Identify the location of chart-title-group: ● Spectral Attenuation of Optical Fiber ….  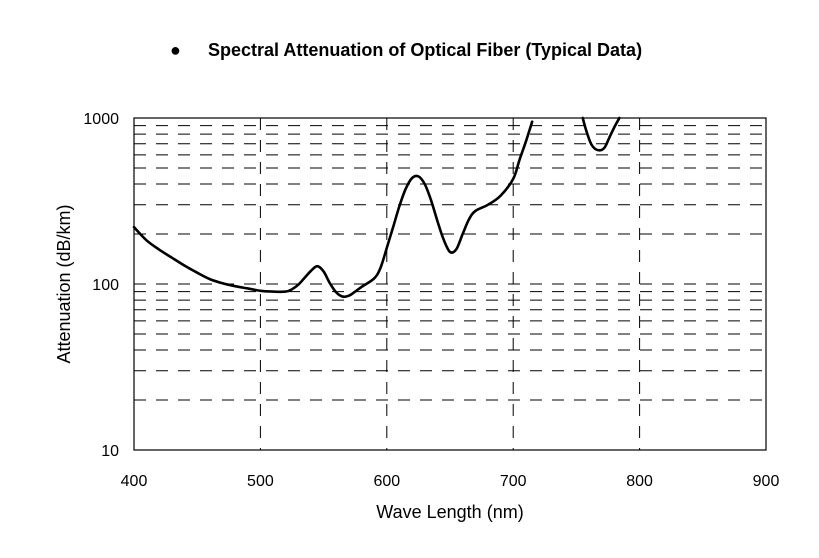
(406, 50).